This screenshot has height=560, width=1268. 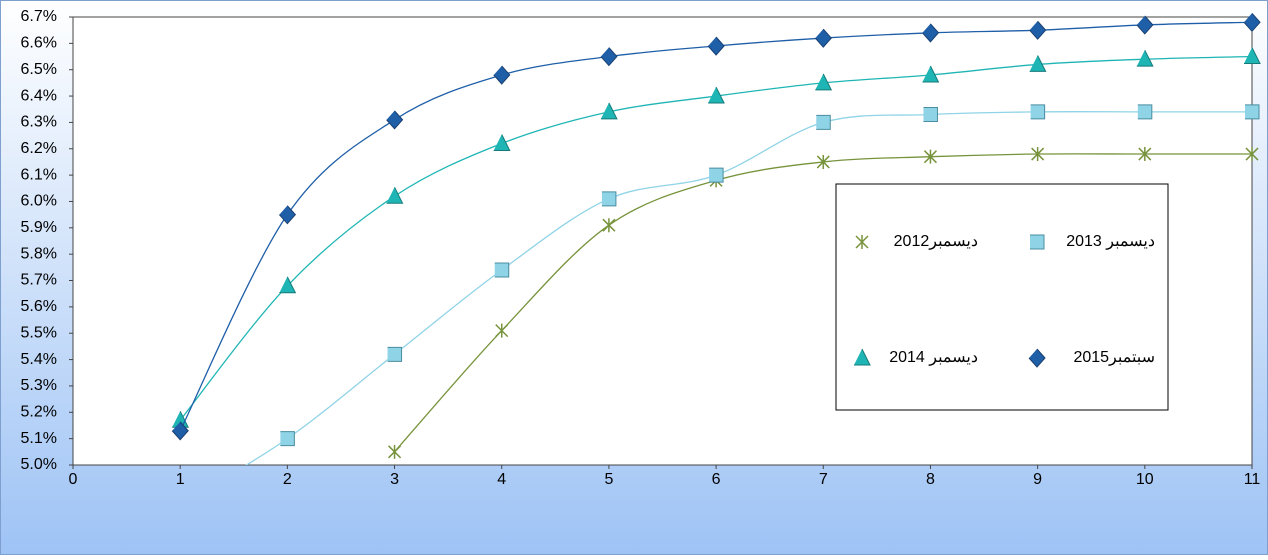 What do you see at coordinates (1252, 479) in the screenshot?
I see `x-tick-label: 11` at bounding box center [1252, 479].